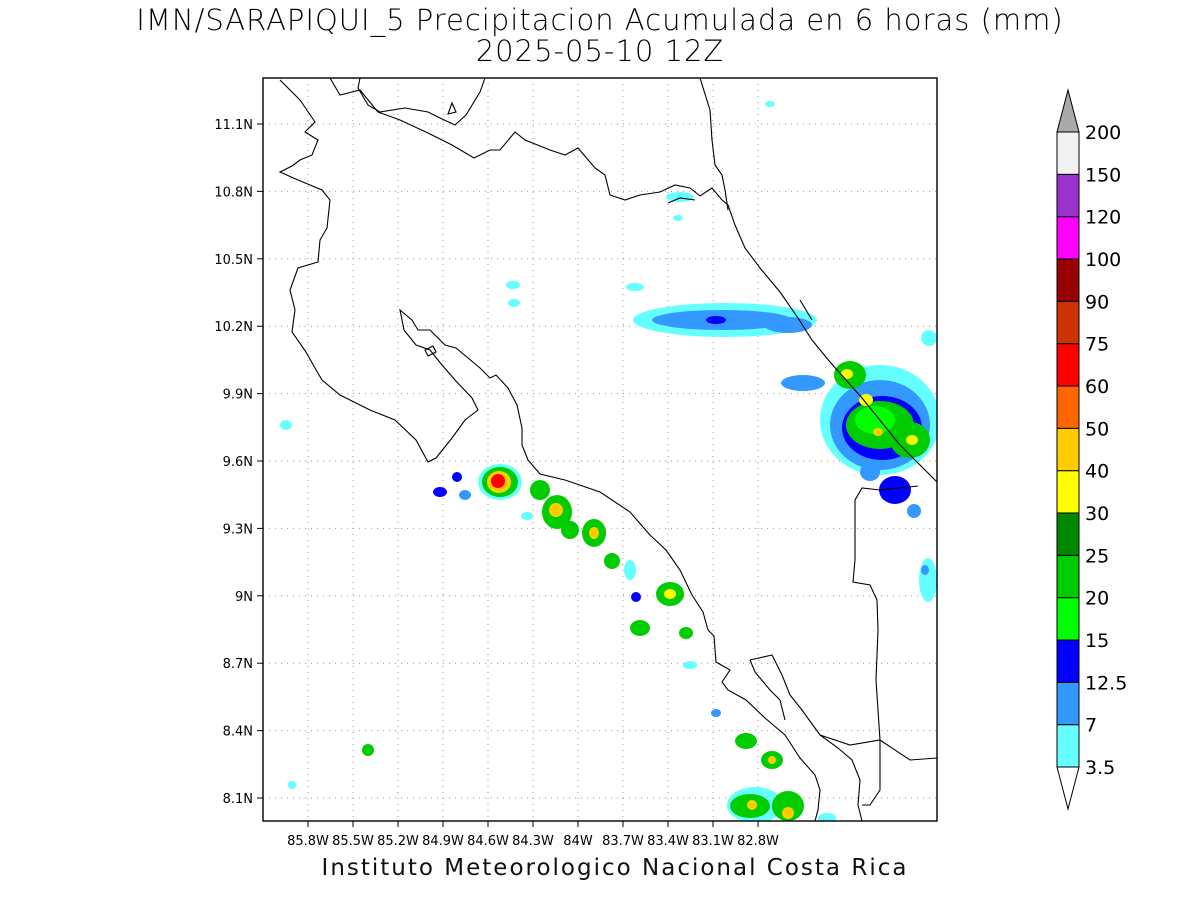 This screenshot has height=900, width=1200. Describe the element at coordinates (1097, 387) in the screenshot. I see `colorbar-level-label: 60` at that location.